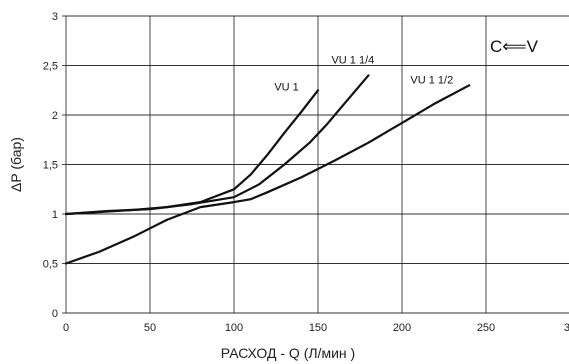 This screenshot has width=569, height=364. Describe the element at coordinates (55, 215) in the screenshot. I see `y-tick-label: 1` at that location.